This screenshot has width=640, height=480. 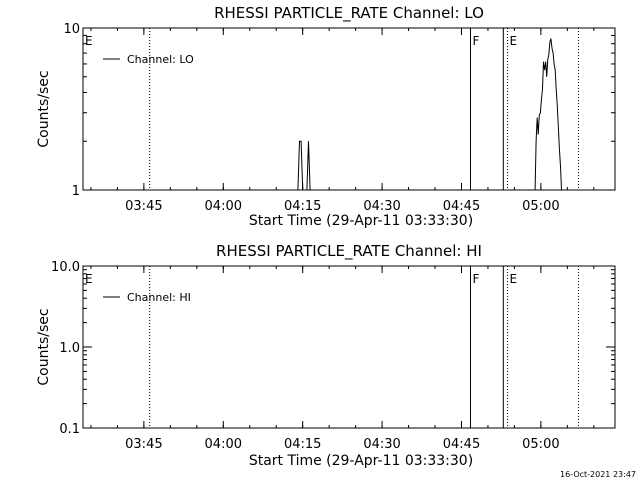 I want to click on chart-title: RHESSI PARTICLE_RATE Channel: HI, so click(x=349, y=251).